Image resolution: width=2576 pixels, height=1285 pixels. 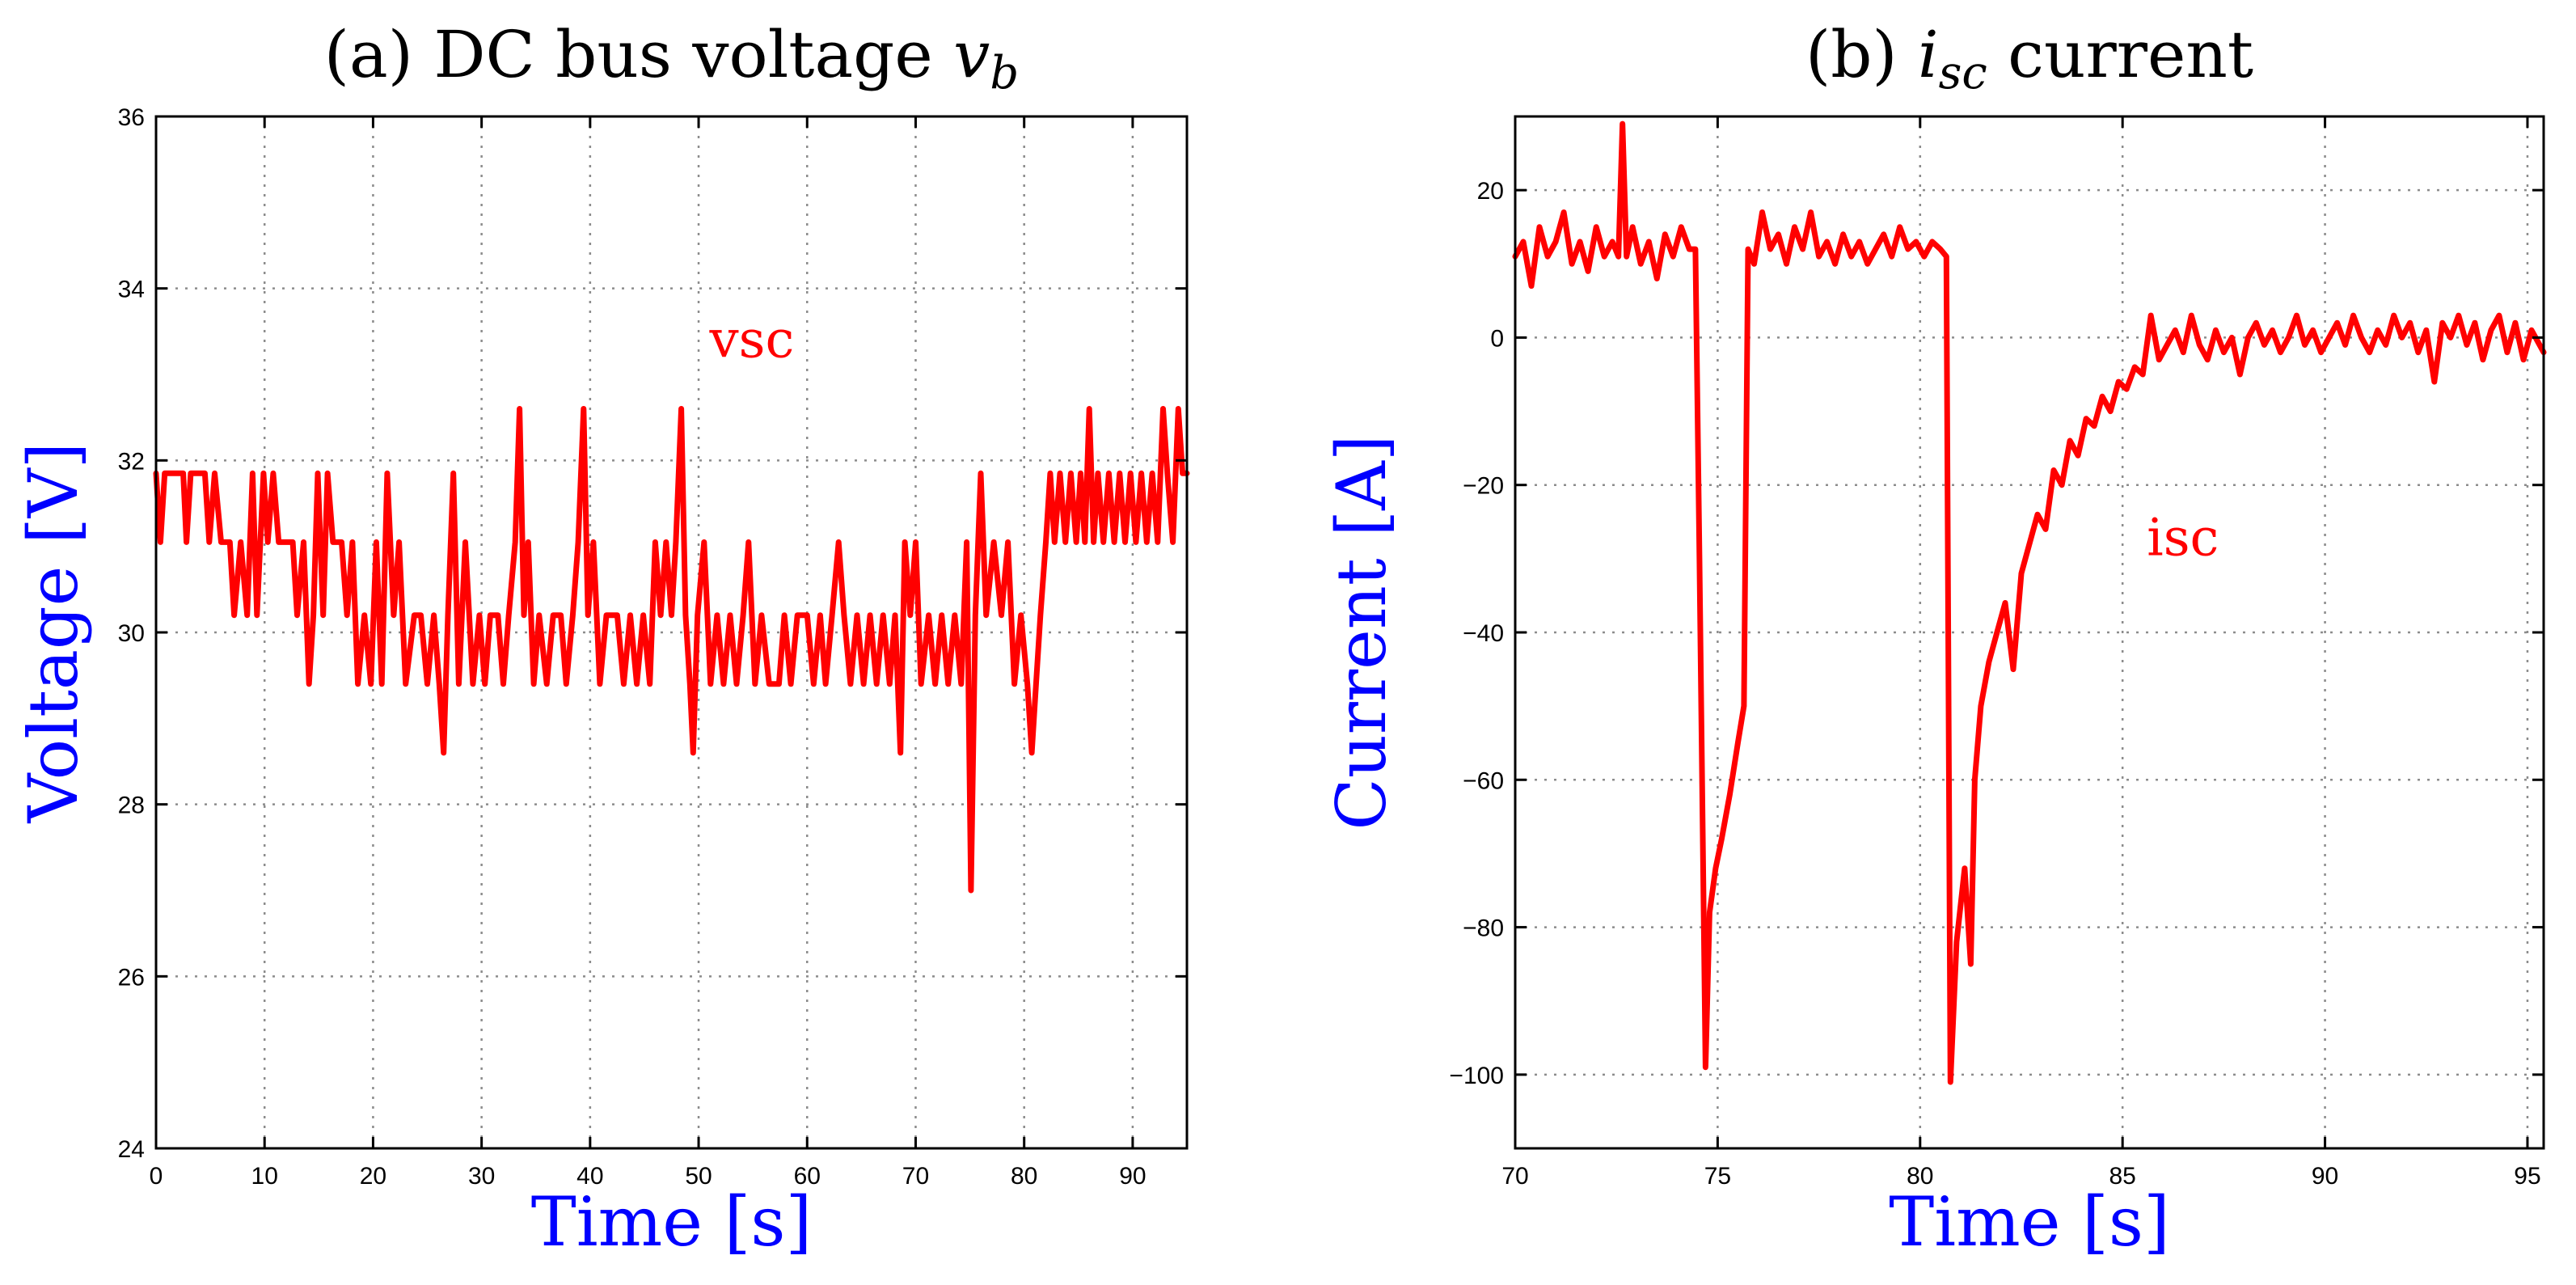 I want to click on c1-title-variable: i, so click(x=1928, y=54).